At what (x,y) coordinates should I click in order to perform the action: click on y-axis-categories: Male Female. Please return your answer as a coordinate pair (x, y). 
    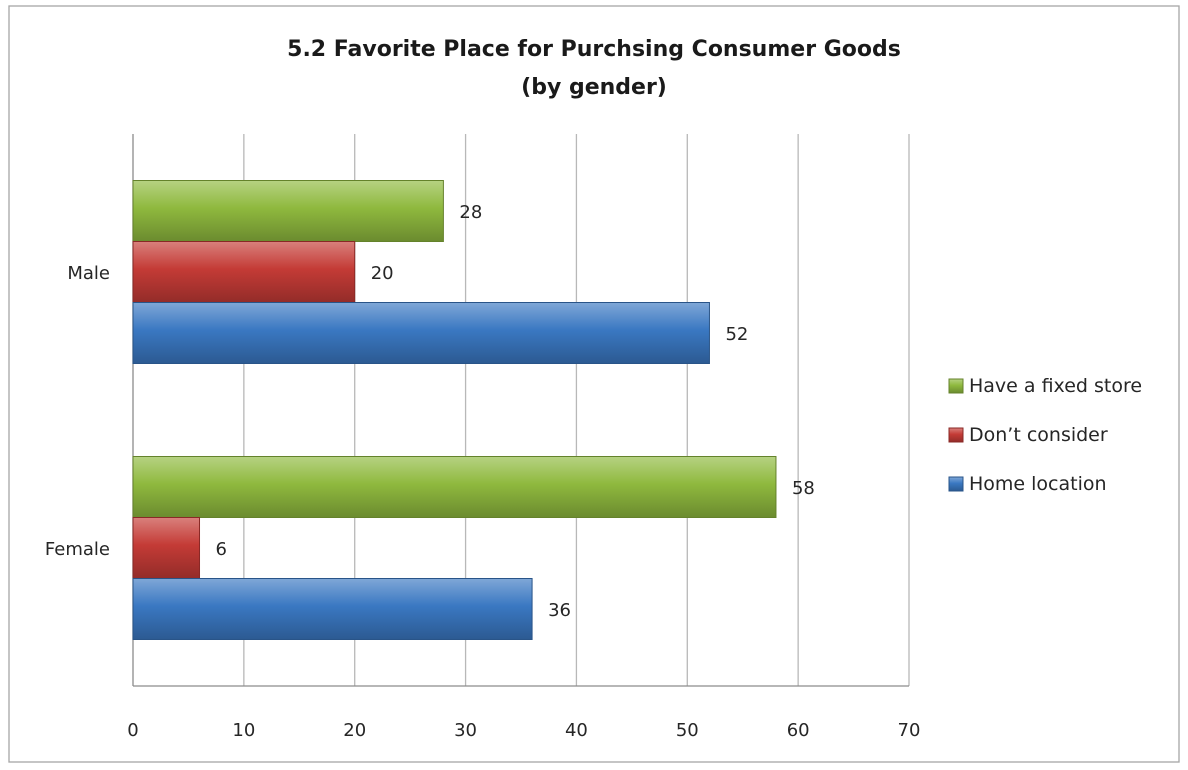
    Looking at the image, I should click on (77, 411).